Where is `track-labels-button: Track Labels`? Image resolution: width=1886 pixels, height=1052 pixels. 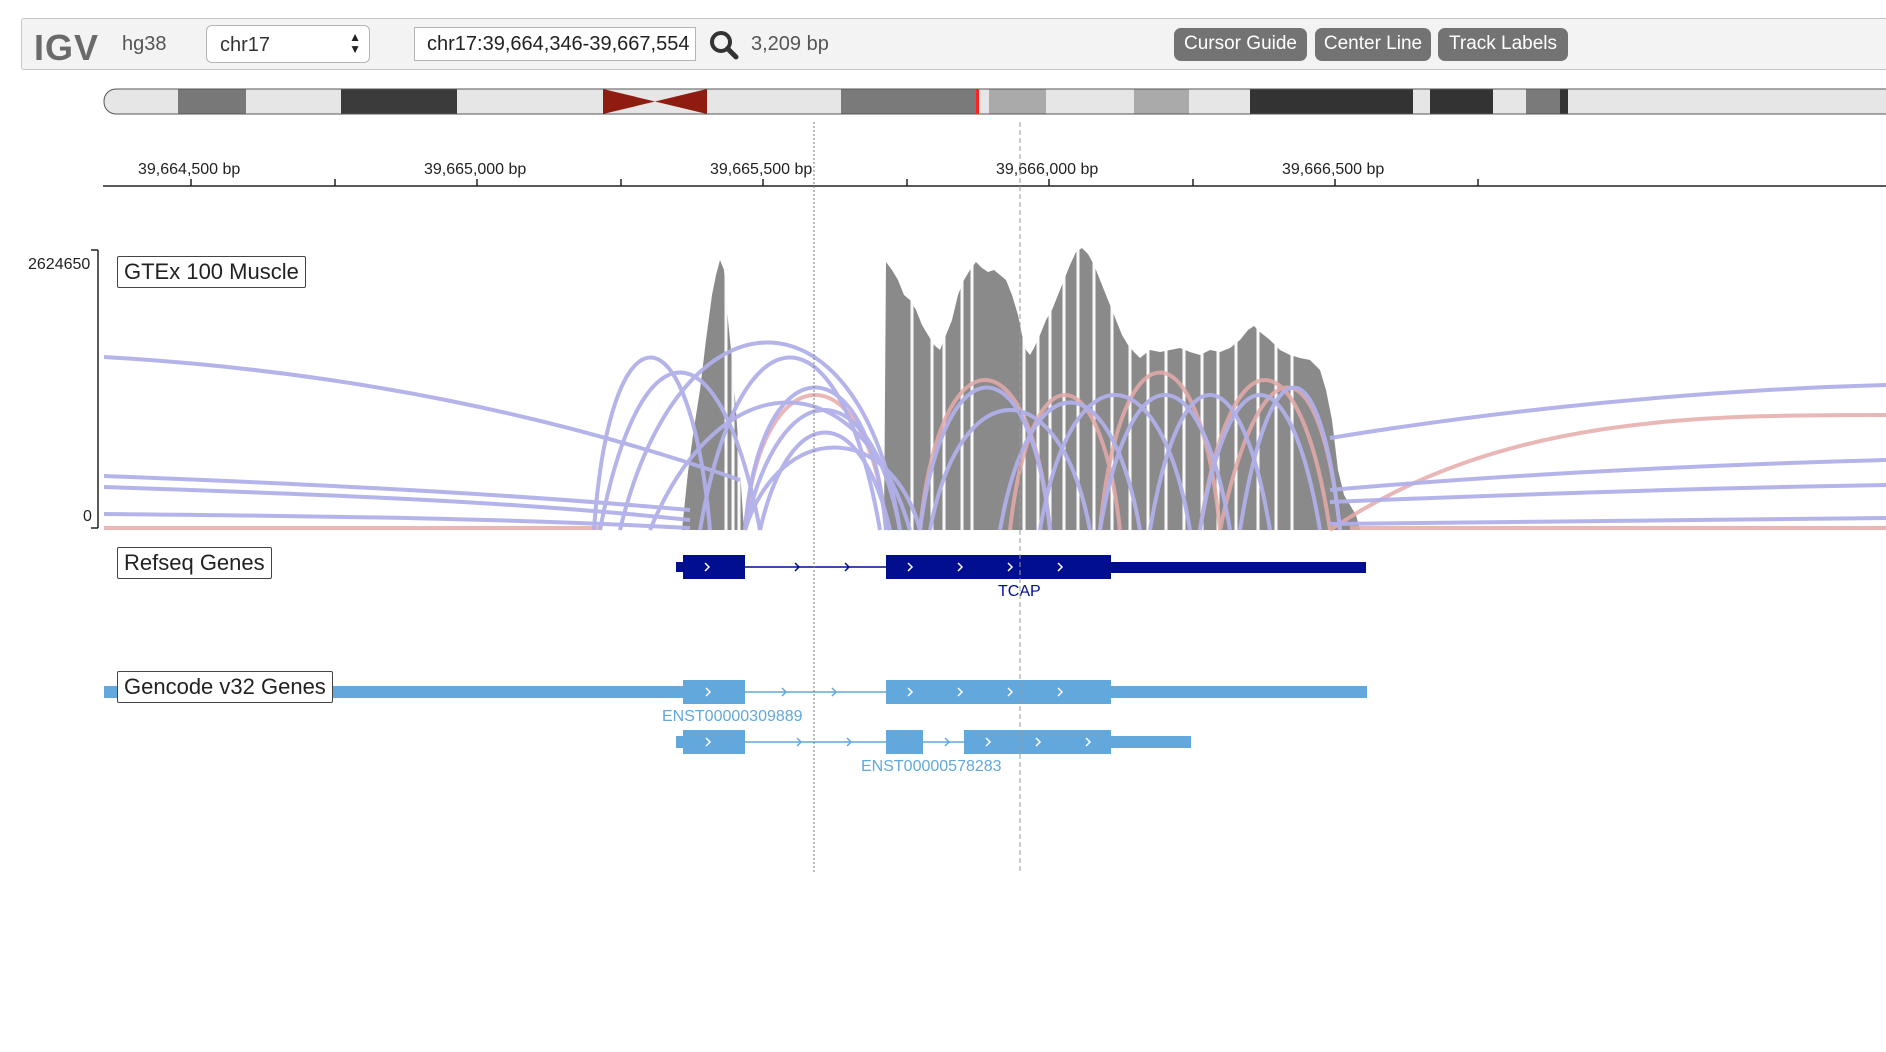
track-labels-button: Track Labels is located at coordinates (1503, 44).